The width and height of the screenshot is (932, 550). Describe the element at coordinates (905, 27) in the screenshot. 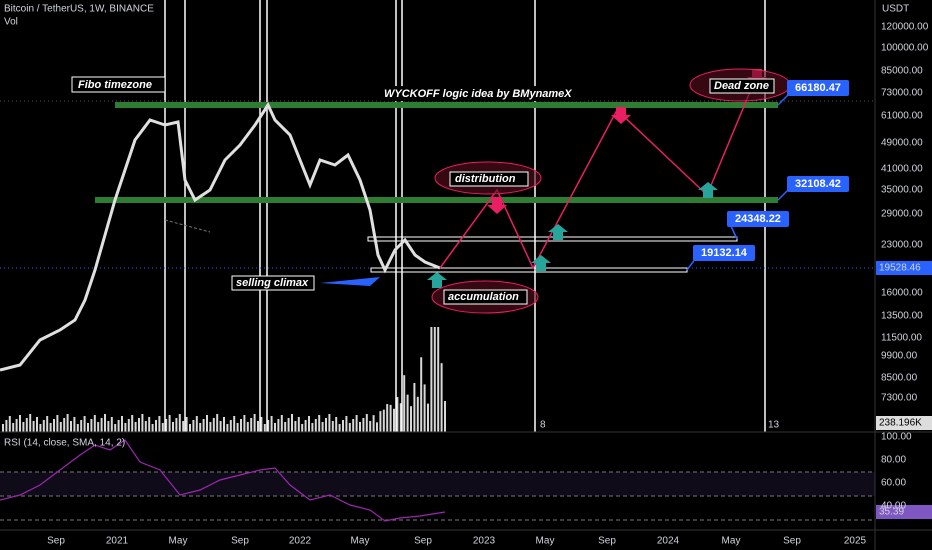

I see `price-label: 120000.00` at that location.